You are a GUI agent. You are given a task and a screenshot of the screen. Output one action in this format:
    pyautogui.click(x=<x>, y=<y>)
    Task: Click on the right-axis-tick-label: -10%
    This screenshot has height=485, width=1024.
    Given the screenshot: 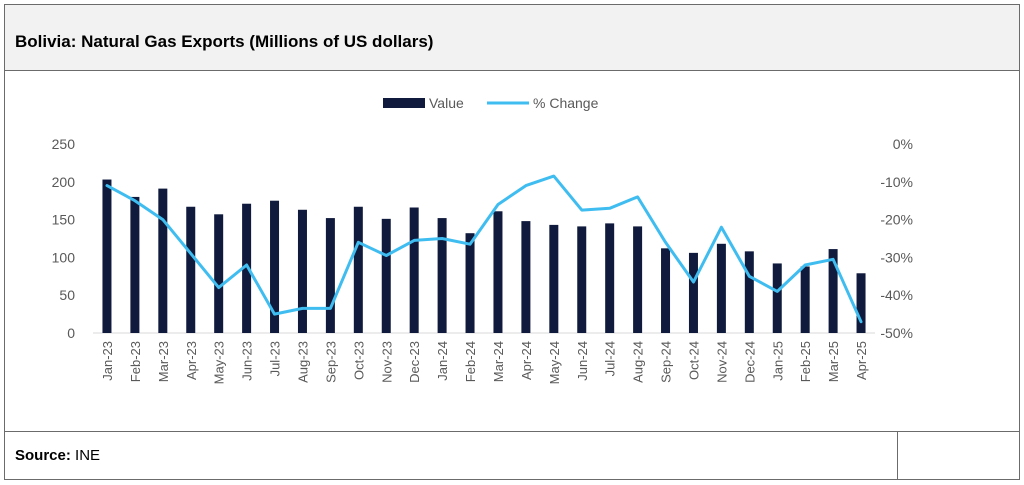 What is the action you would take?
    pyautogui.click(x=896, y=182)
    